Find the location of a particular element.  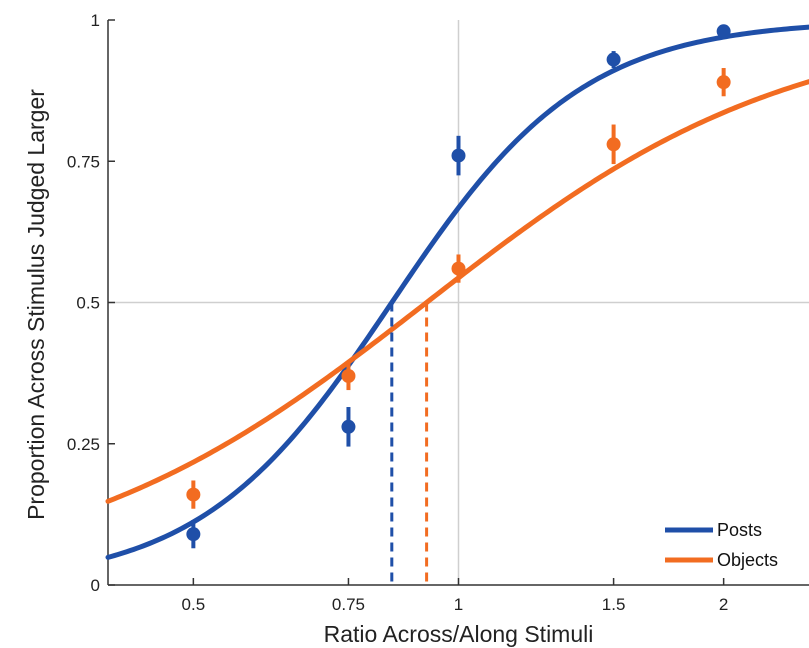

x-tick-label: 0.5 is located at coordinates (194, 604).